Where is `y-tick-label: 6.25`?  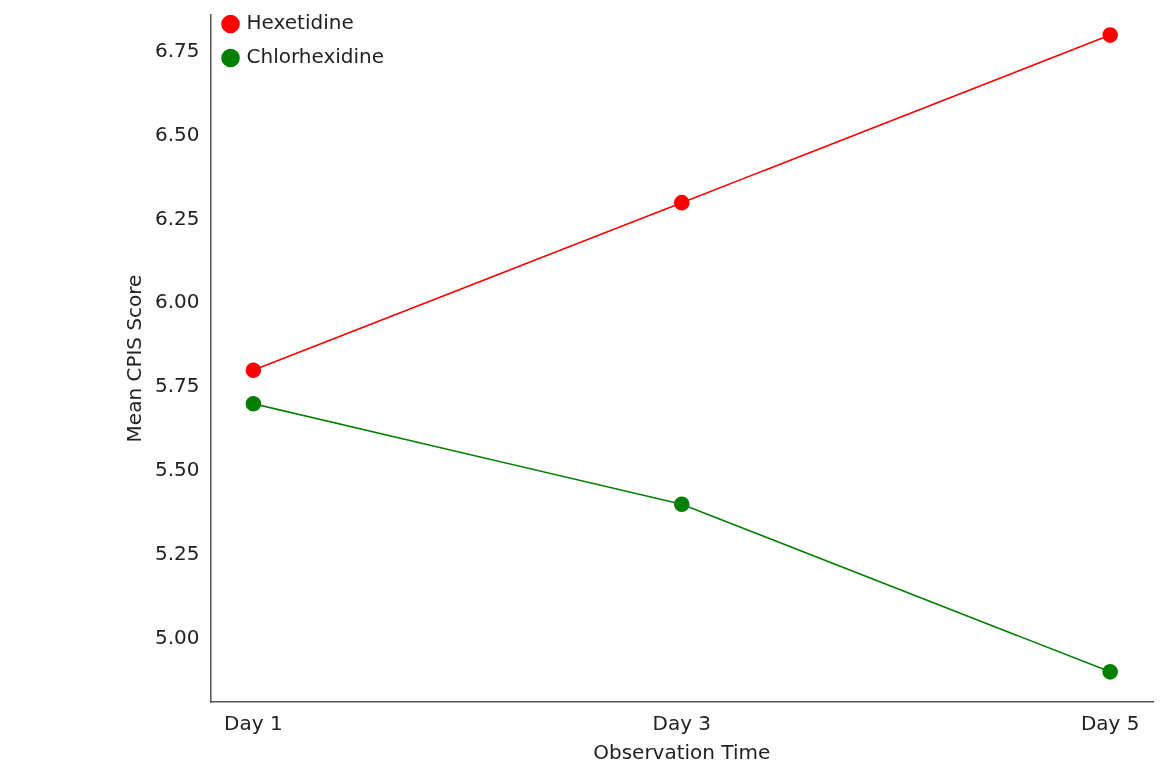
y-tick-label: 6.25 is located at coordinates (177, 217).